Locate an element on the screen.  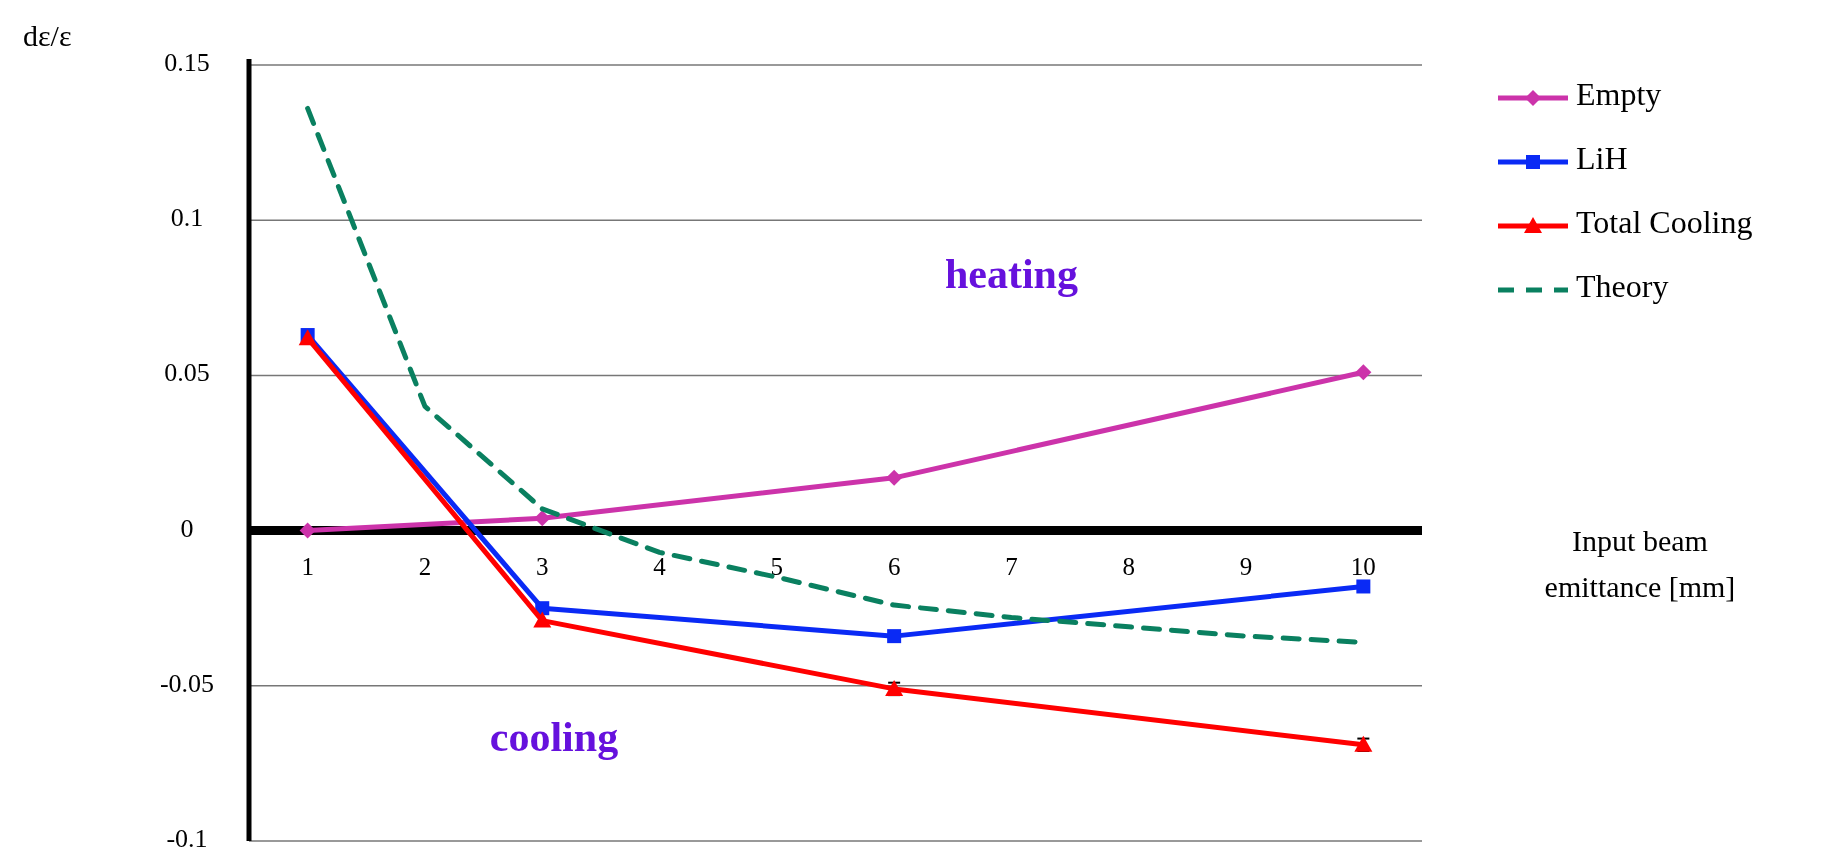
annotation: cooling is located at coordinates (554, 736).